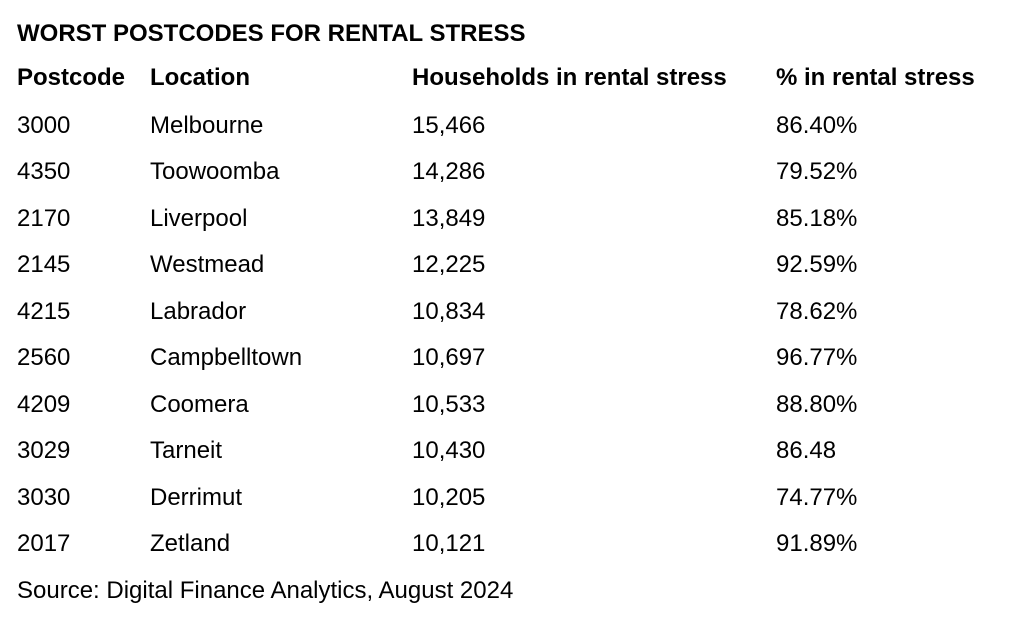  What do you see at coordinates (516, 404) in the screenshot?
I see `table-row: 4209 Coomera 10,533 88.80%` at bounding box center [516, 404].